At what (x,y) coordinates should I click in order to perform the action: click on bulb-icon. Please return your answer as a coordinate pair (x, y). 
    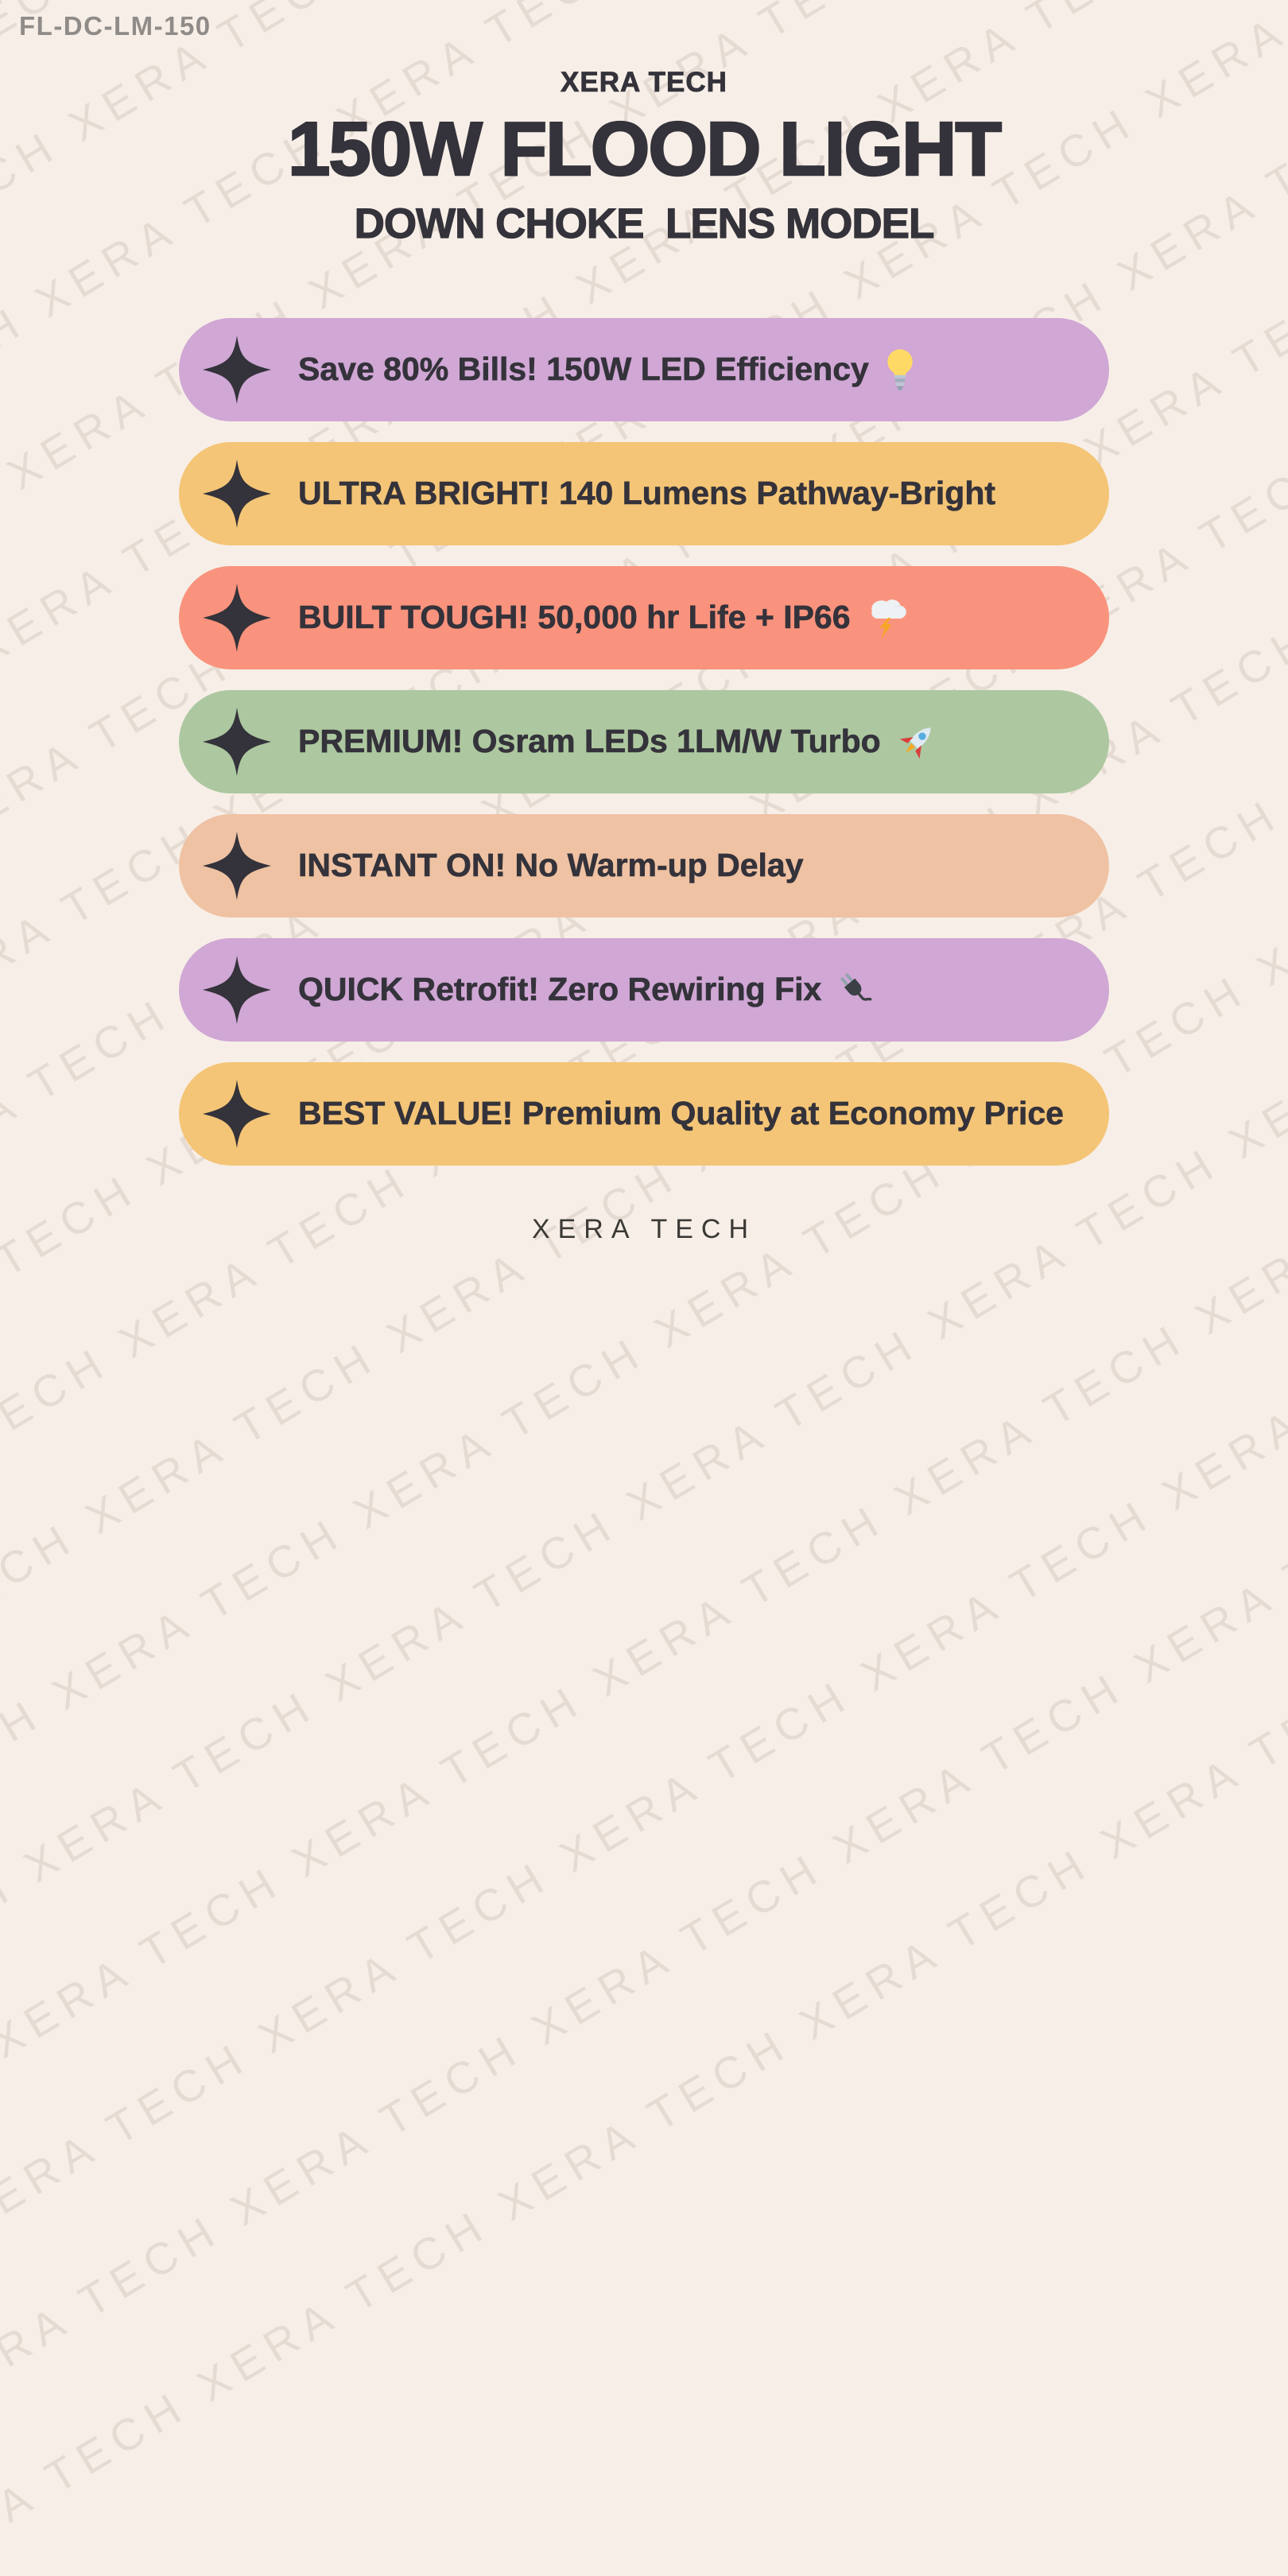
    Looking at the image, I should click on (900, 370).